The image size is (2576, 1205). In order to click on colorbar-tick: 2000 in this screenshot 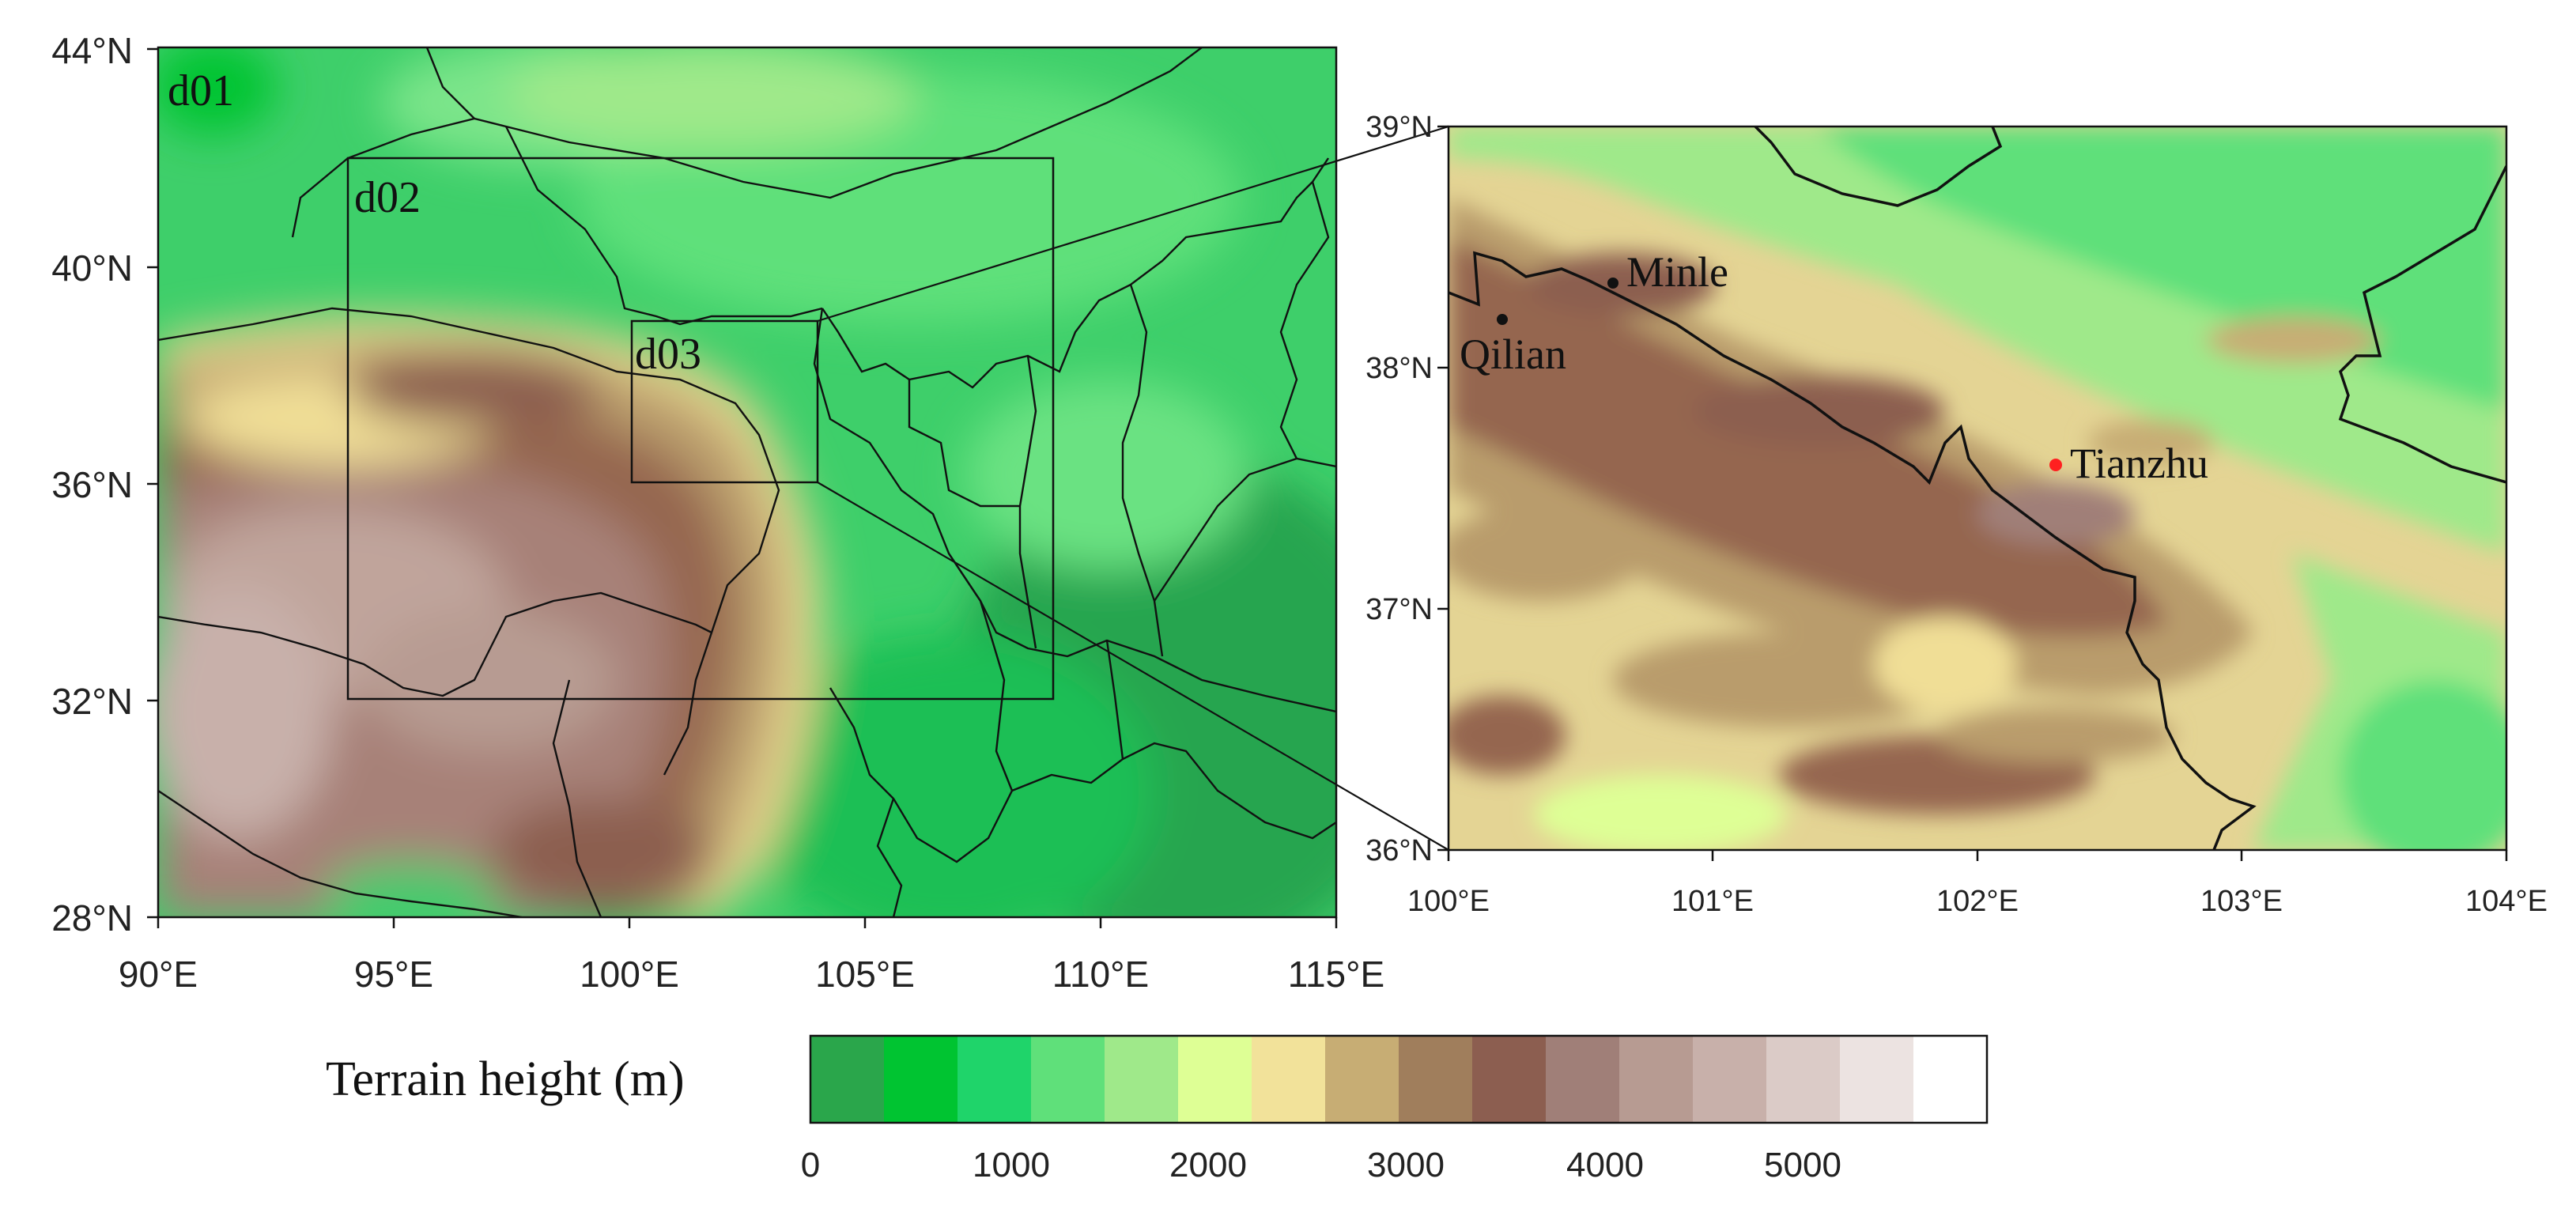, I will do `click(1208, 1165)`.